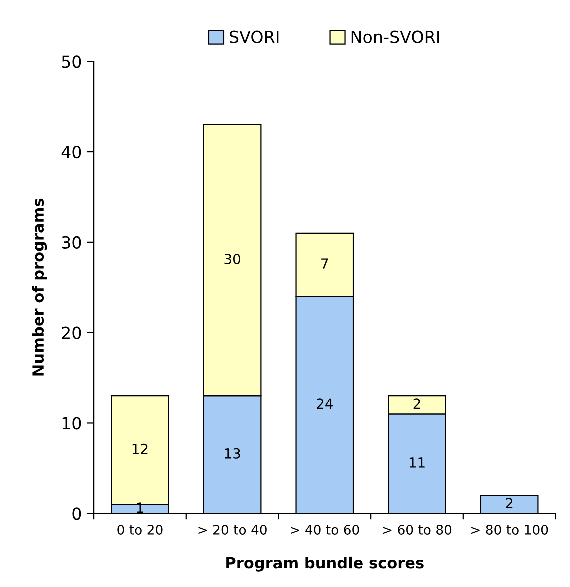 The image size is (570, 587). Describe the element at coordinates (254, 37) in the screenshot. I see `legend-label: SVORI` at that location.